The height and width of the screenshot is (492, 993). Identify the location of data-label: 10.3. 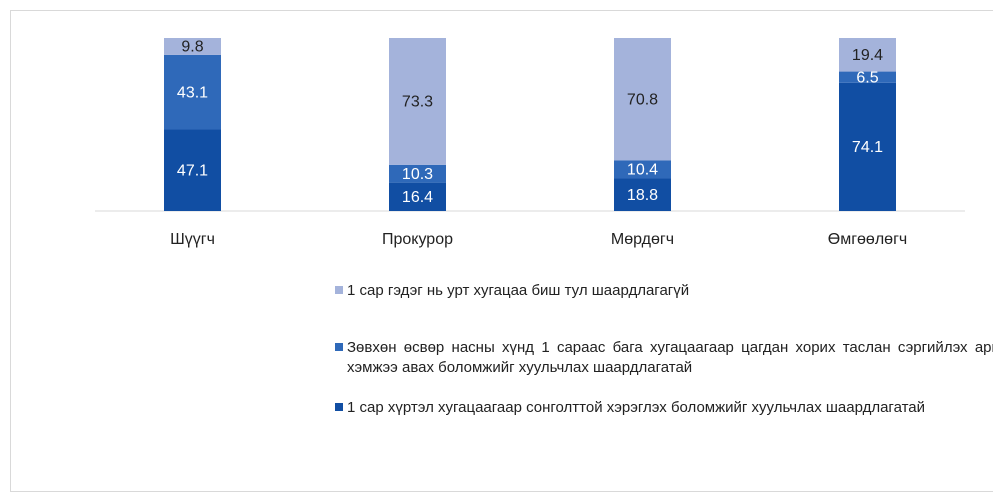
(417, 174).